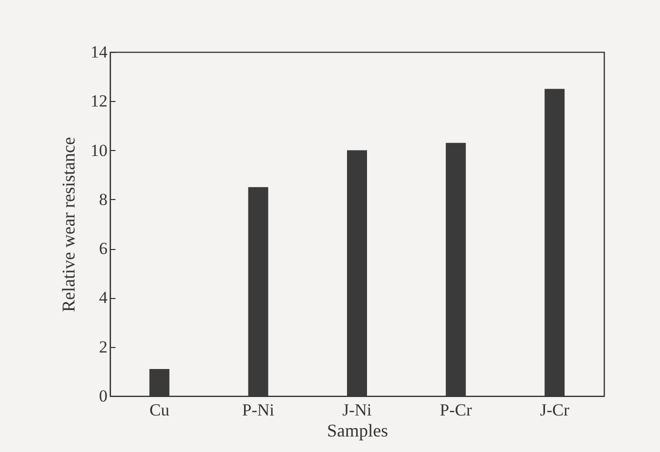 This screenshot has width=660, height=452. I want to click on y-tick-label: 10, so click(99, 150).